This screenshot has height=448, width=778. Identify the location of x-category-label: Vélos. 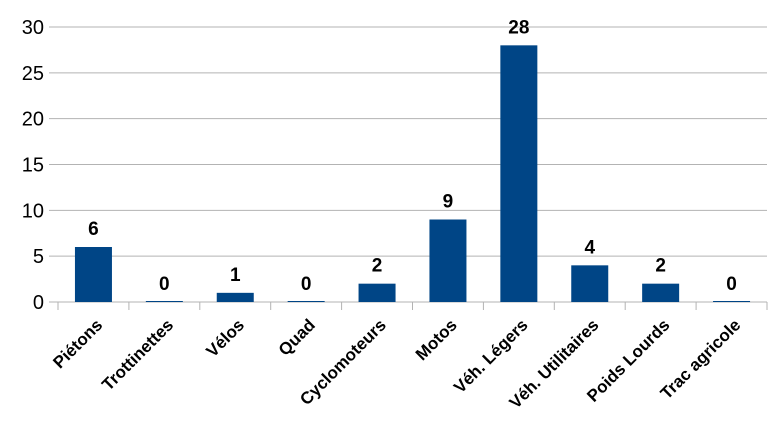
(226, 338).